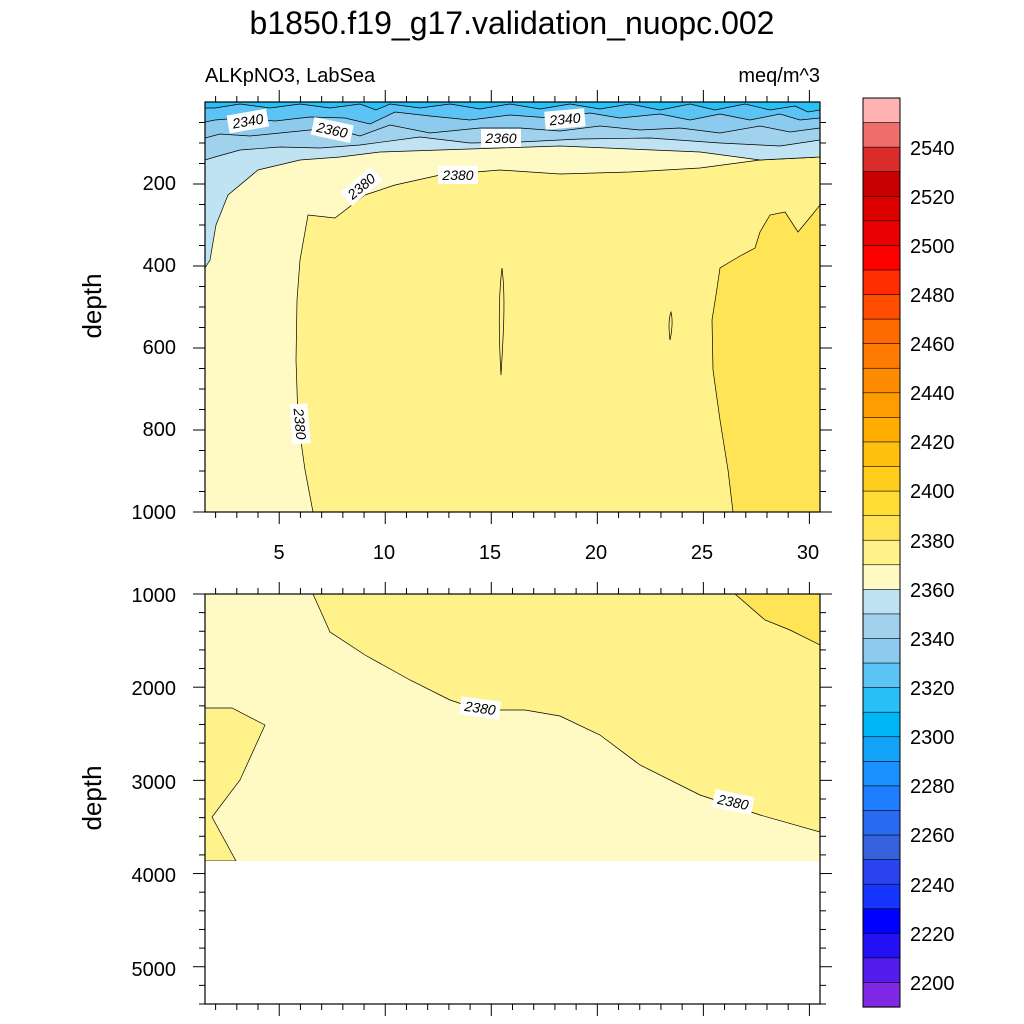 The height and width of the screenshot is (1024, 1024). I want to click on colorbar-label: 2520, so click(932, 198).